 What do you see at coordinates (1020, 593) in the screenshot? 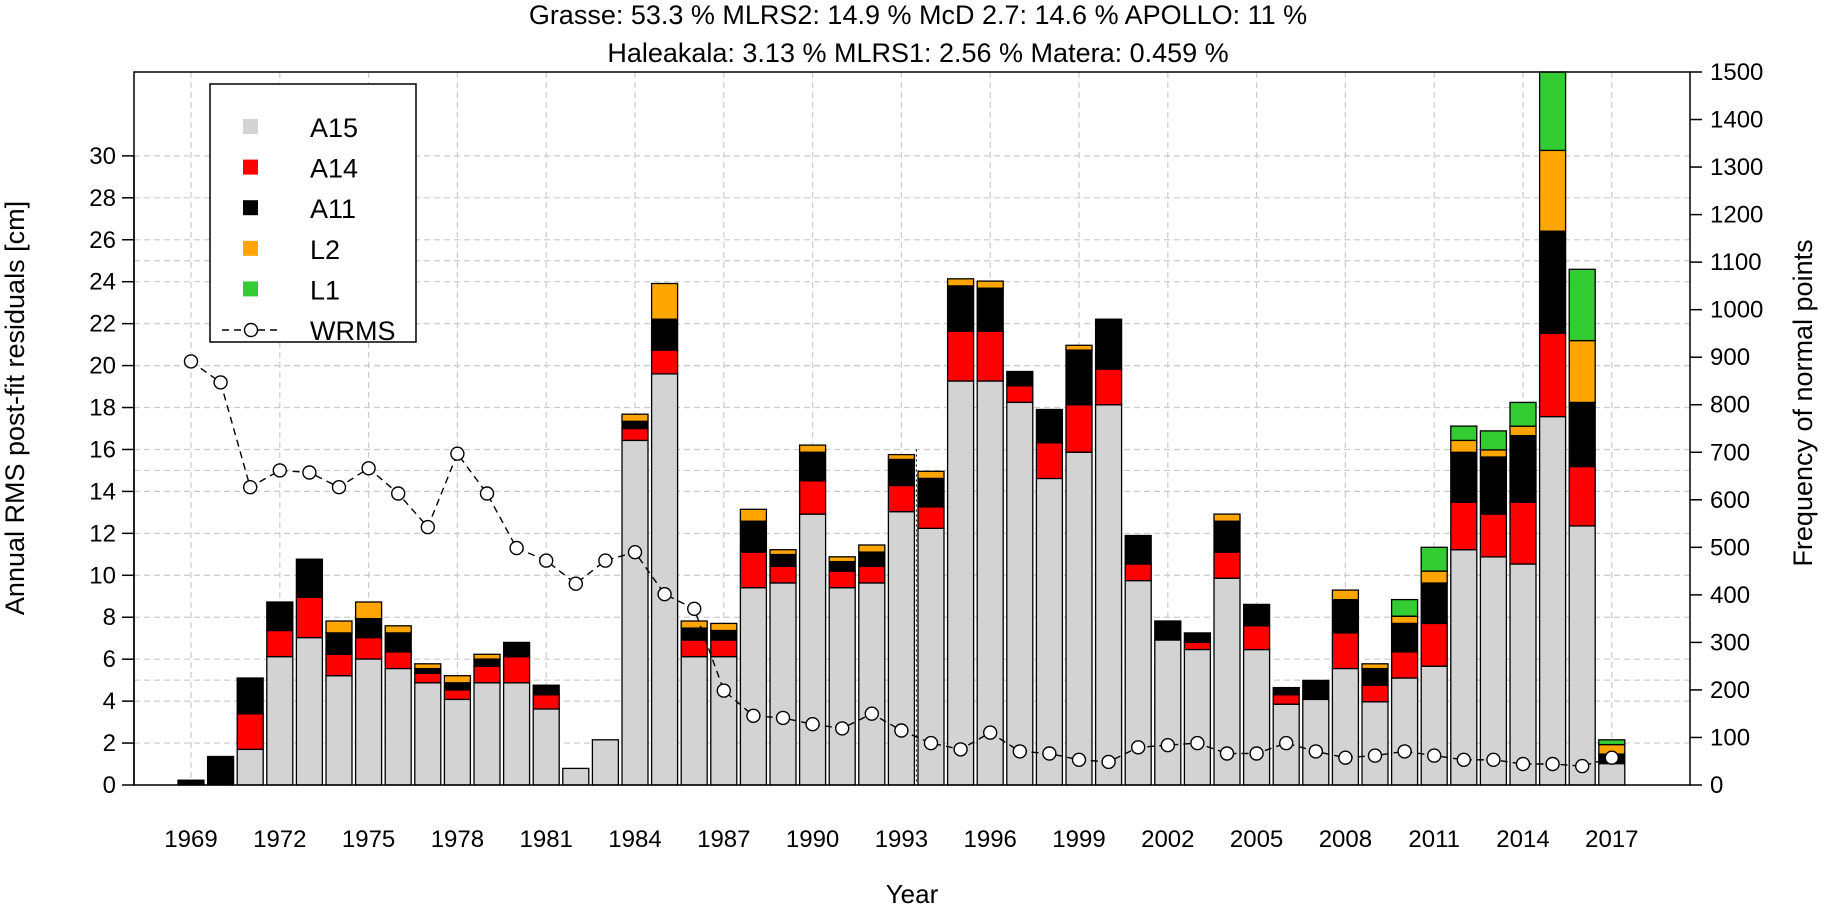
I see `bar-segment-a15-1997` at bounding box center [1020, 593].